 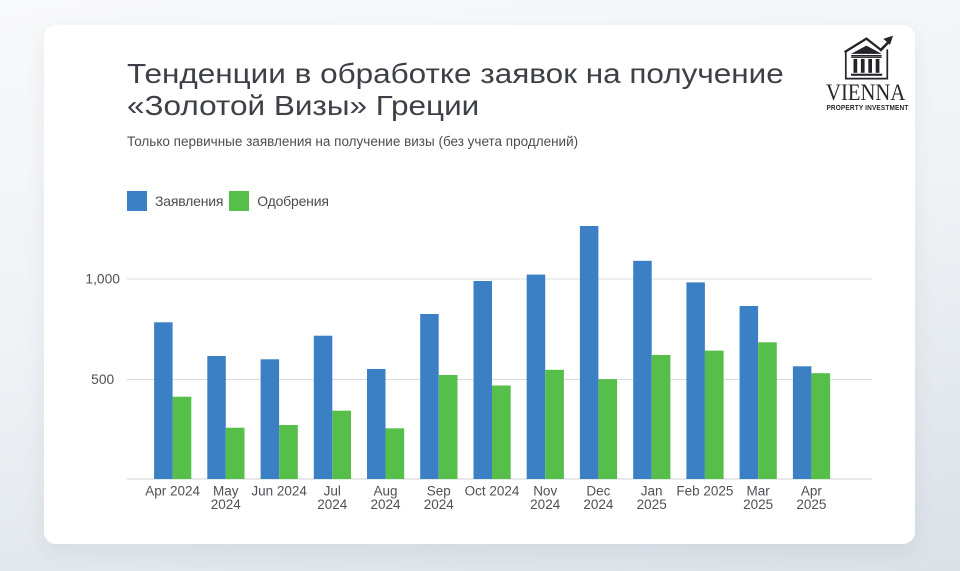 What do you see at coordinates (279, 491) in the screenshot?
I see `svg-text: Jun 2024` at bounding box center [279, 491].